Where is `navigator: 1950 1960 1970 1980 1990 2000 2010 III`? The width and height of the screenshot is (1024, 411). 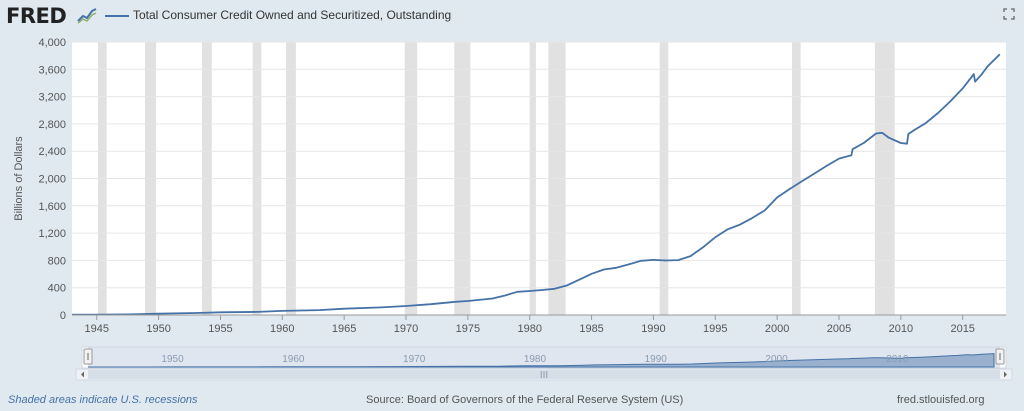 navigator: 1950 1960 1970 1980 1990 2000 2010 III is located at coordinates (544, 363).